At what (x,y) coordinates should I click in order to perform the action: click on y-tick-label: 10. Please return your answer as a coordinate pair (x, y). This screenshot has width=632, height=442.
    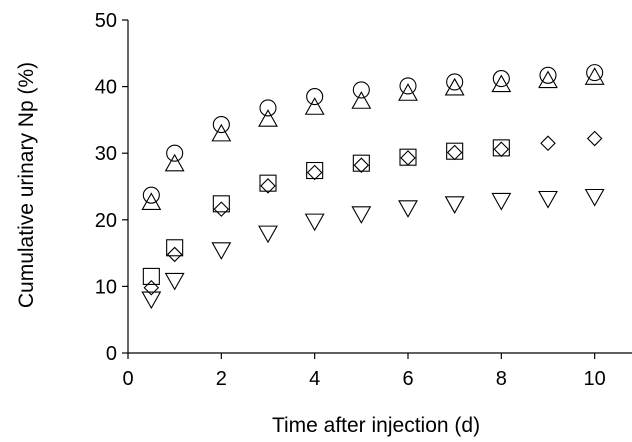
    Looking at the image, I should click on (106, 287).